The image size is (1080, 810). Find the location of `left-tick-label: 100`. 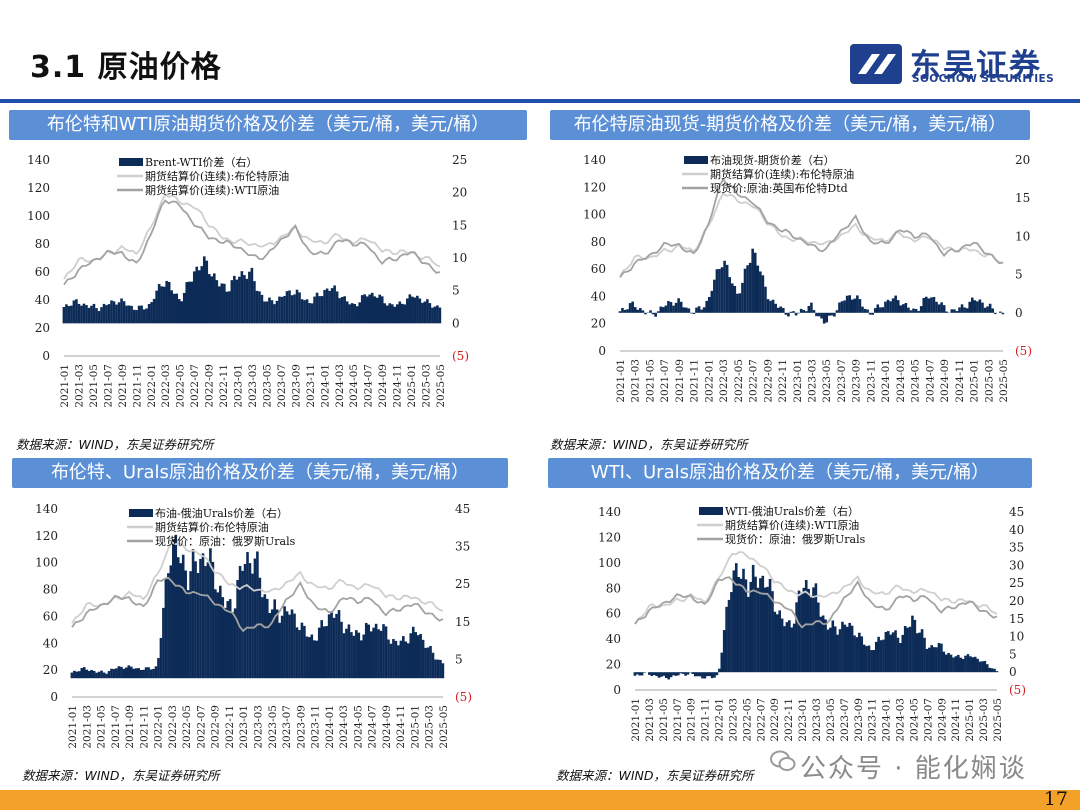

left-tick-label: 100 is located at coordinates (609, 563).